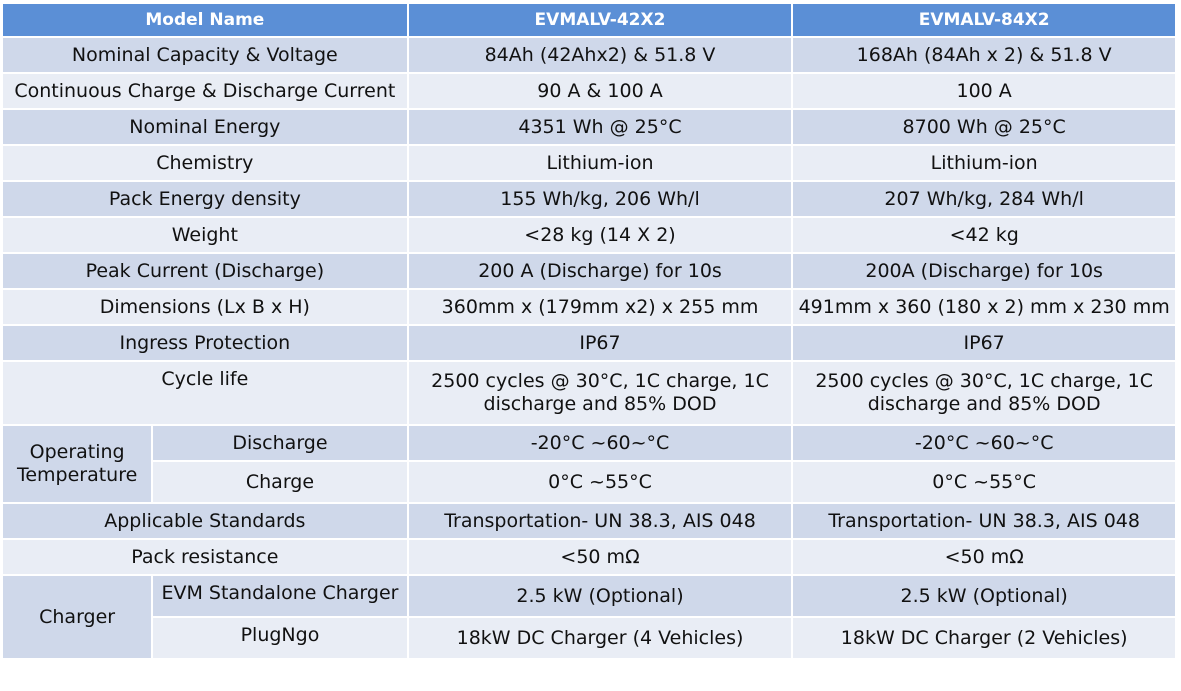  I want to click on cell-84x2: 207 Wh/kg, 284 Wh/l, so click(984, 199).